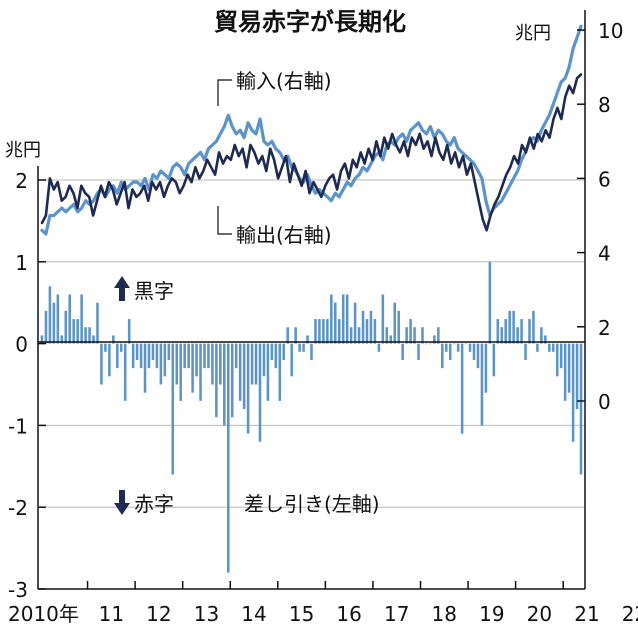  Describe the element at coordinates (154, 291) in the screenshot. I see `surplus-label: 黒字` at that location.